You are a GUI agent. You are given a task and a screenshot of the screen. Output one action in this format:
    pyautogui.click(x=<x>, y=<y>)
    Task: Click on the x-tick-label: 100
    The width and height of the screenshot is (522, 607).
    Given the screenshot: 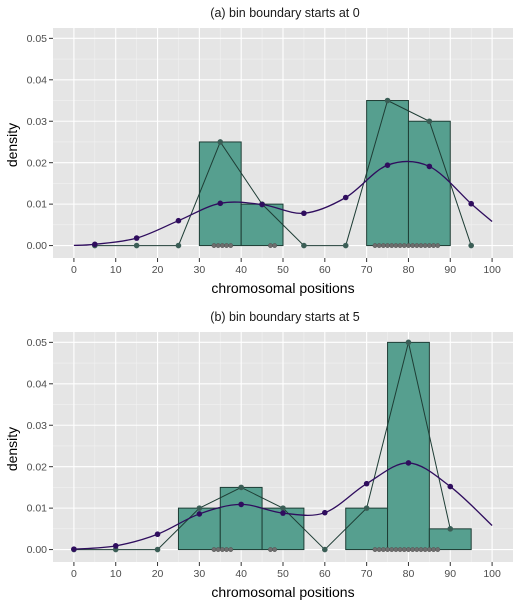 What is the action you would take?
    pyautogui.click(x=492, y=270)
    